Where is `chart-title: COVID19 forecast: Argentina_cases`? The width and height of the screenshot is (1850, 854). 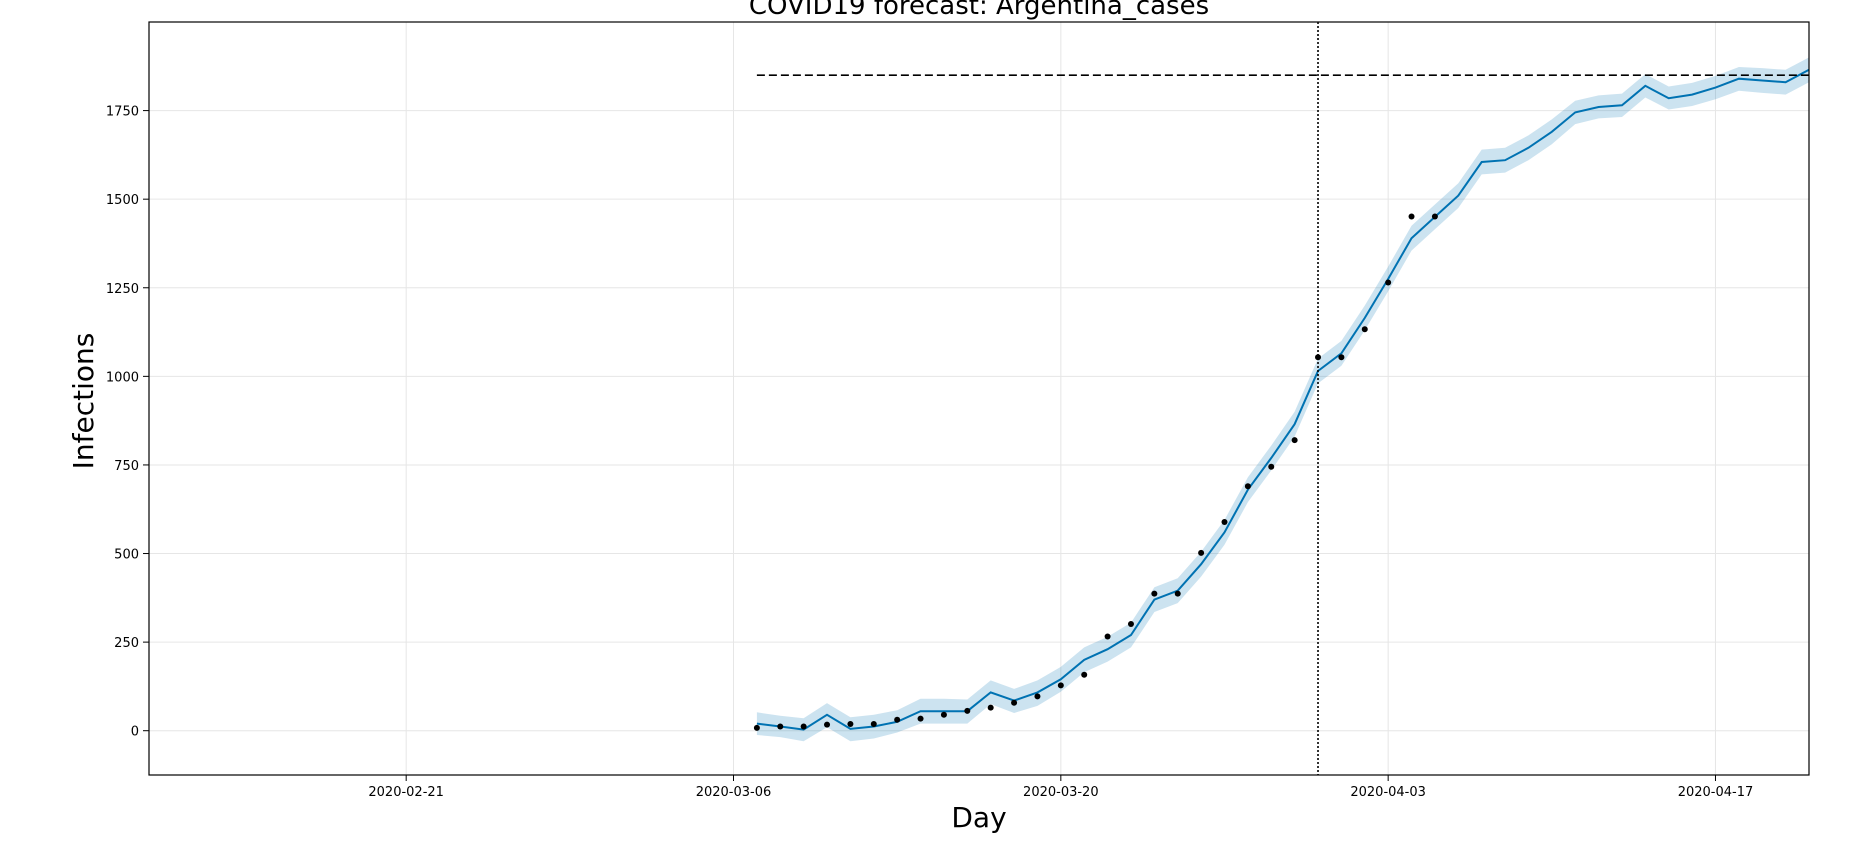 chart-title: COVID19 forecast: Argentina_cases is located at coordinates (979, 10).